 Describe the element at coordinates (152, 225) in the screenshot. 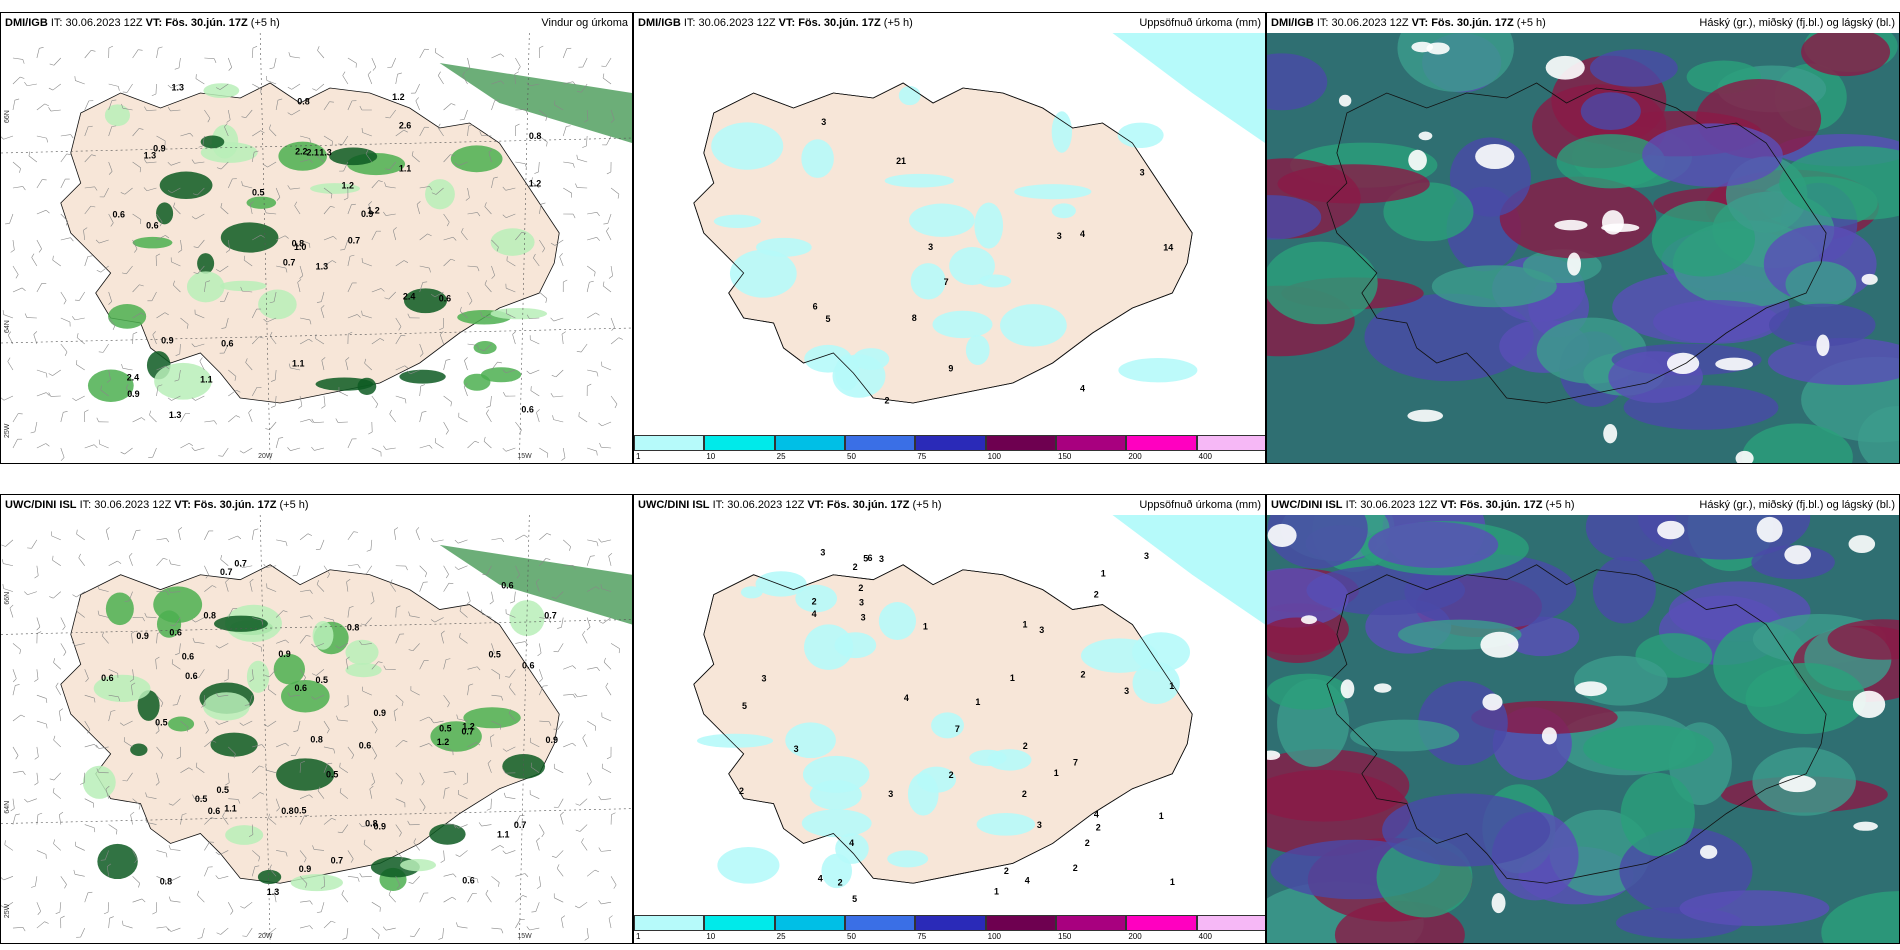

I see `value-label: 0.6` at that location.